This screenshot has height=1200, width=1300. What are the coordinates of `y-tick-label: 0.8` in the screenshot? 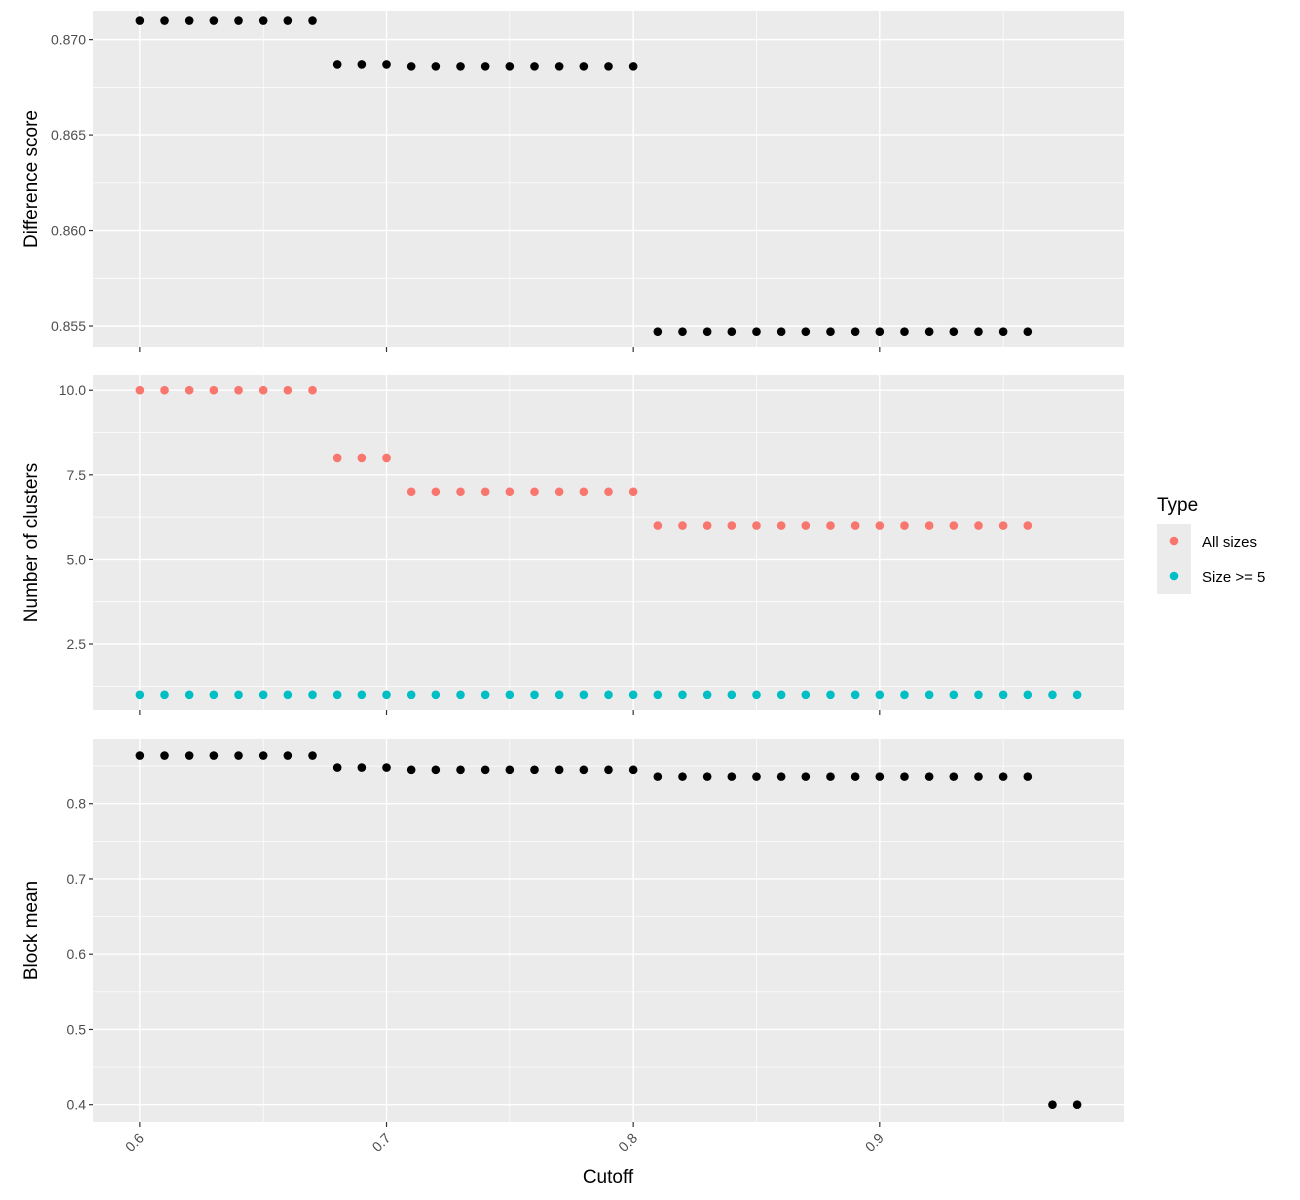 It's located at (77, 804).